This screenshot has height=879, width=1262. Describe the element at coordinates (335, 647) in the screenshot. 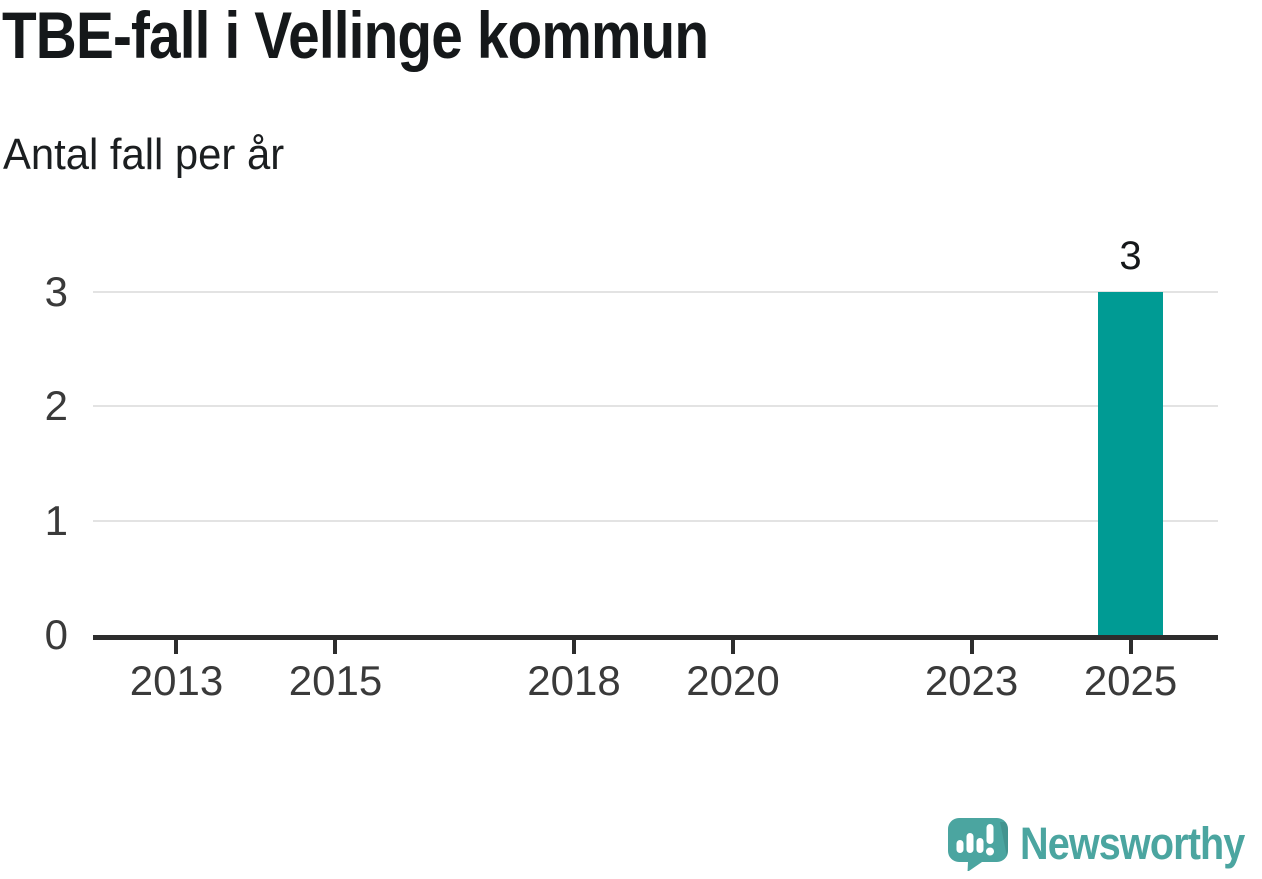

I see `x-tick-2015` at that location.